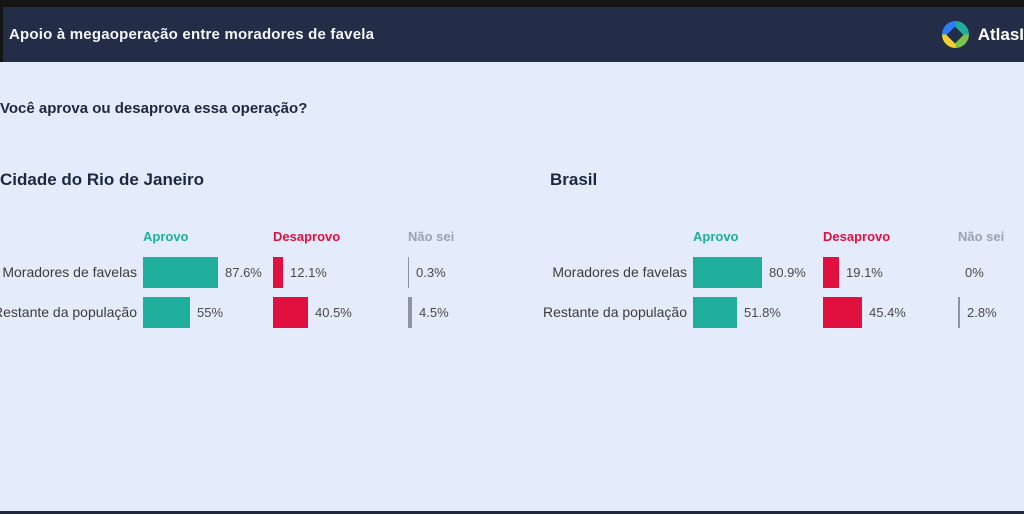 Image resolution: width=1024 pixels, height=514 pixels. I want to click on atlas-logo-icon, so click(955, 34).